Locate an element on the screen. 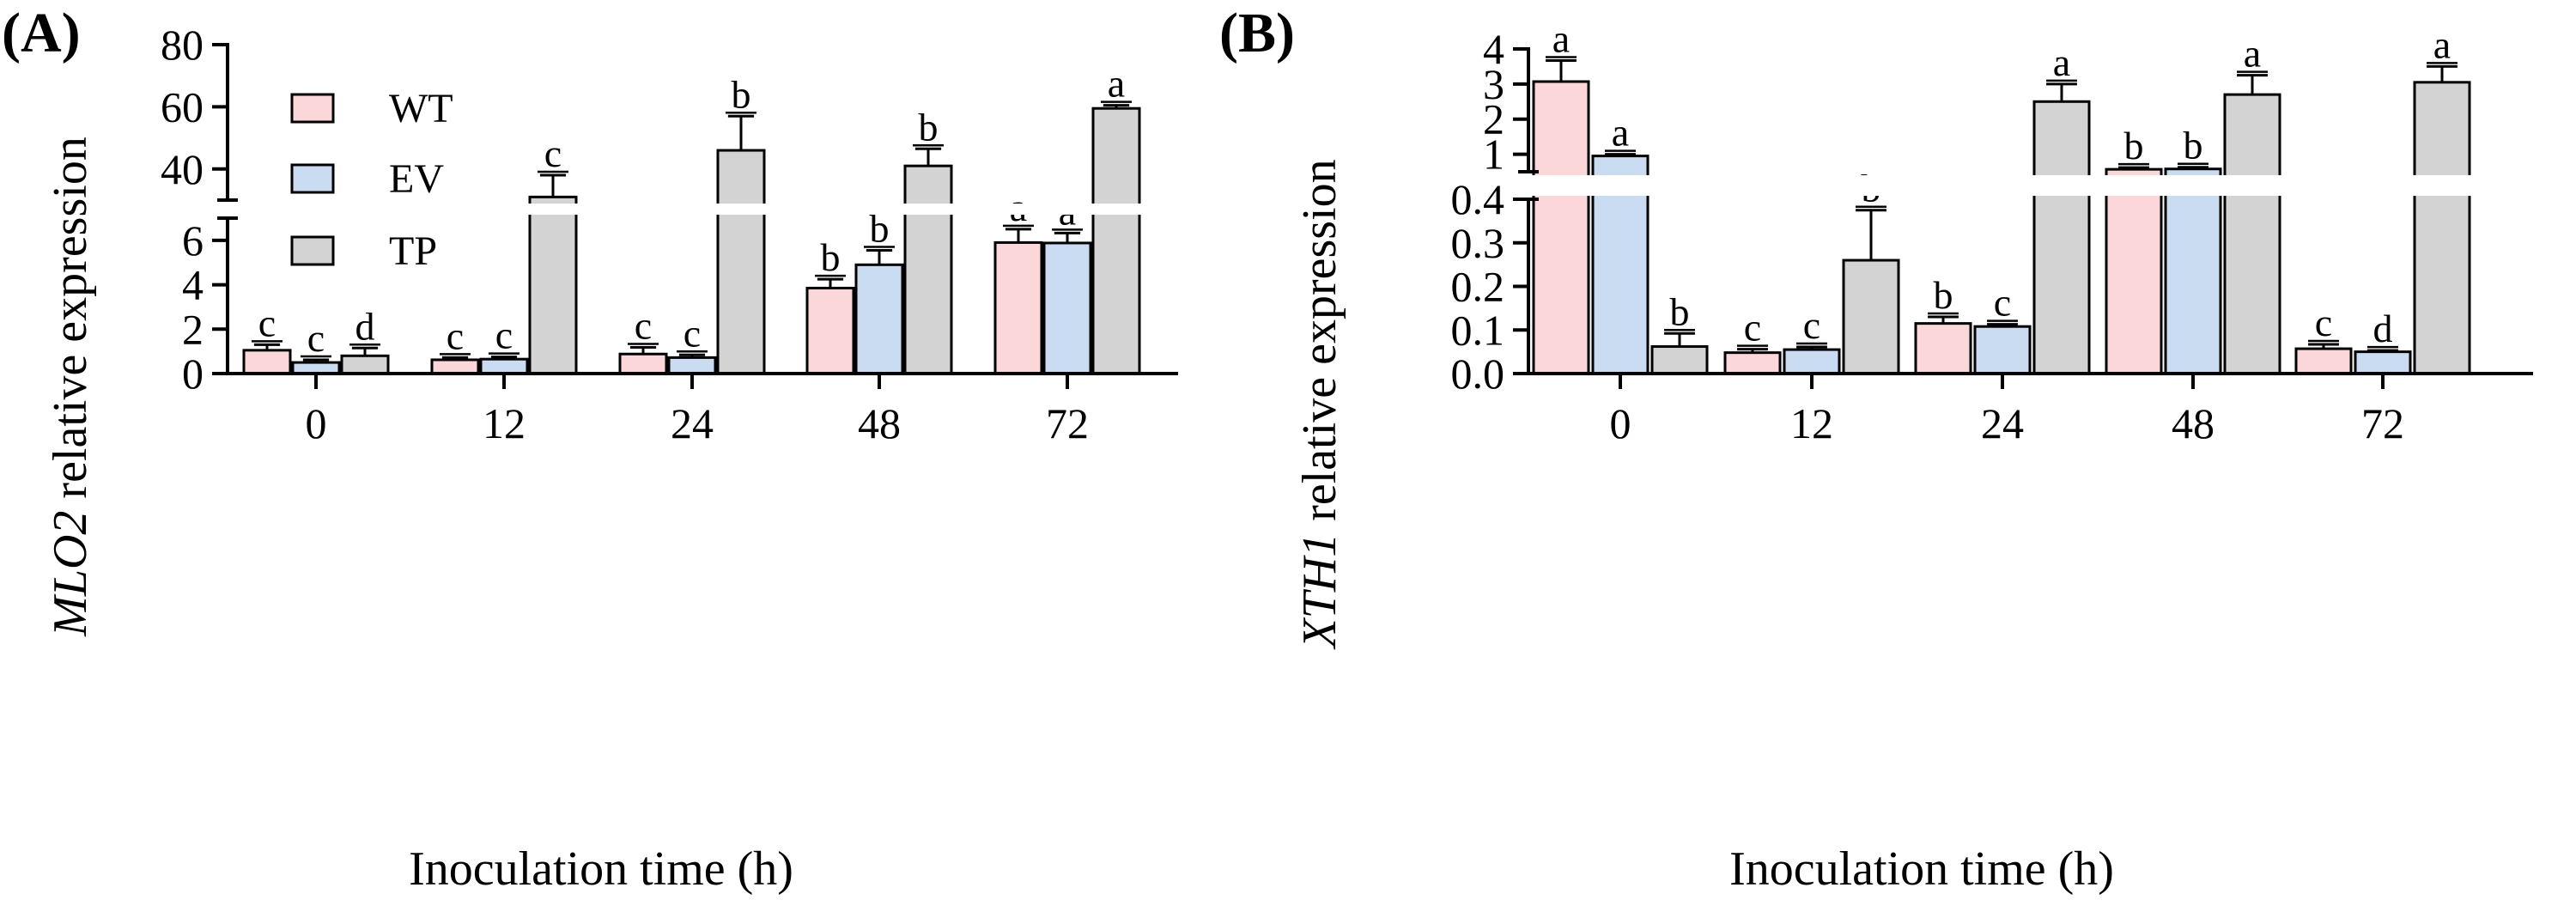  legend-label-wt: WT is located at coordinates (421, 108).